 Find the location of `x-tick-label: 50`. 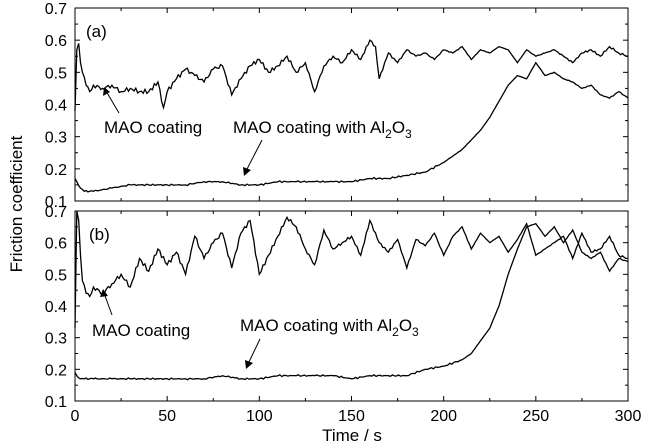

x-tick-label: 50 is located at coordinates (167, 416).